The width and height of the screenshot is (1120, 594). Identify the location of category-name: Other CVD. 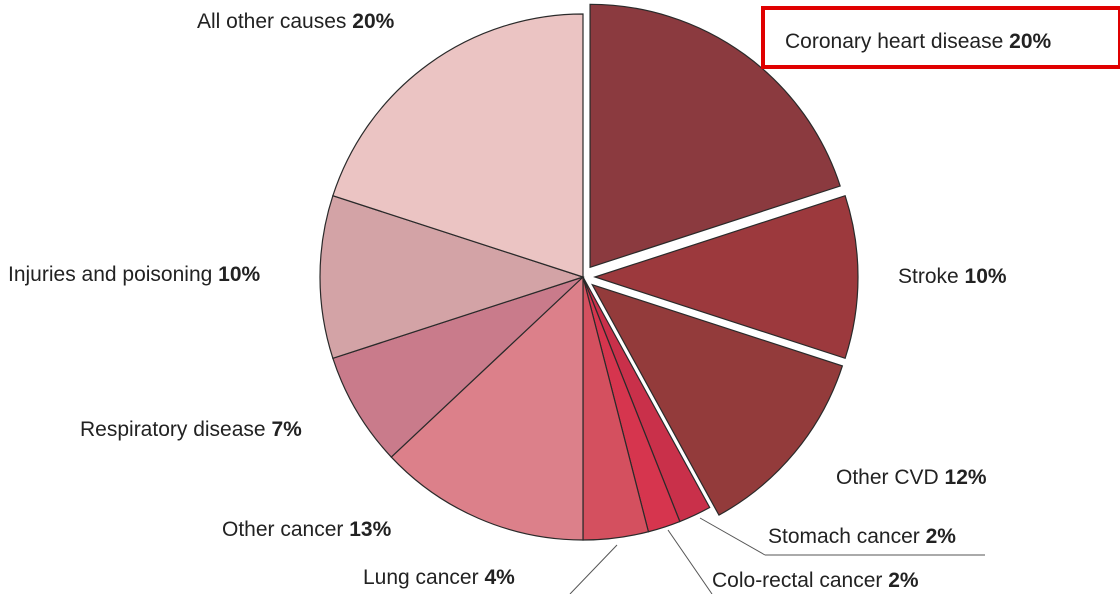
(887, 477).